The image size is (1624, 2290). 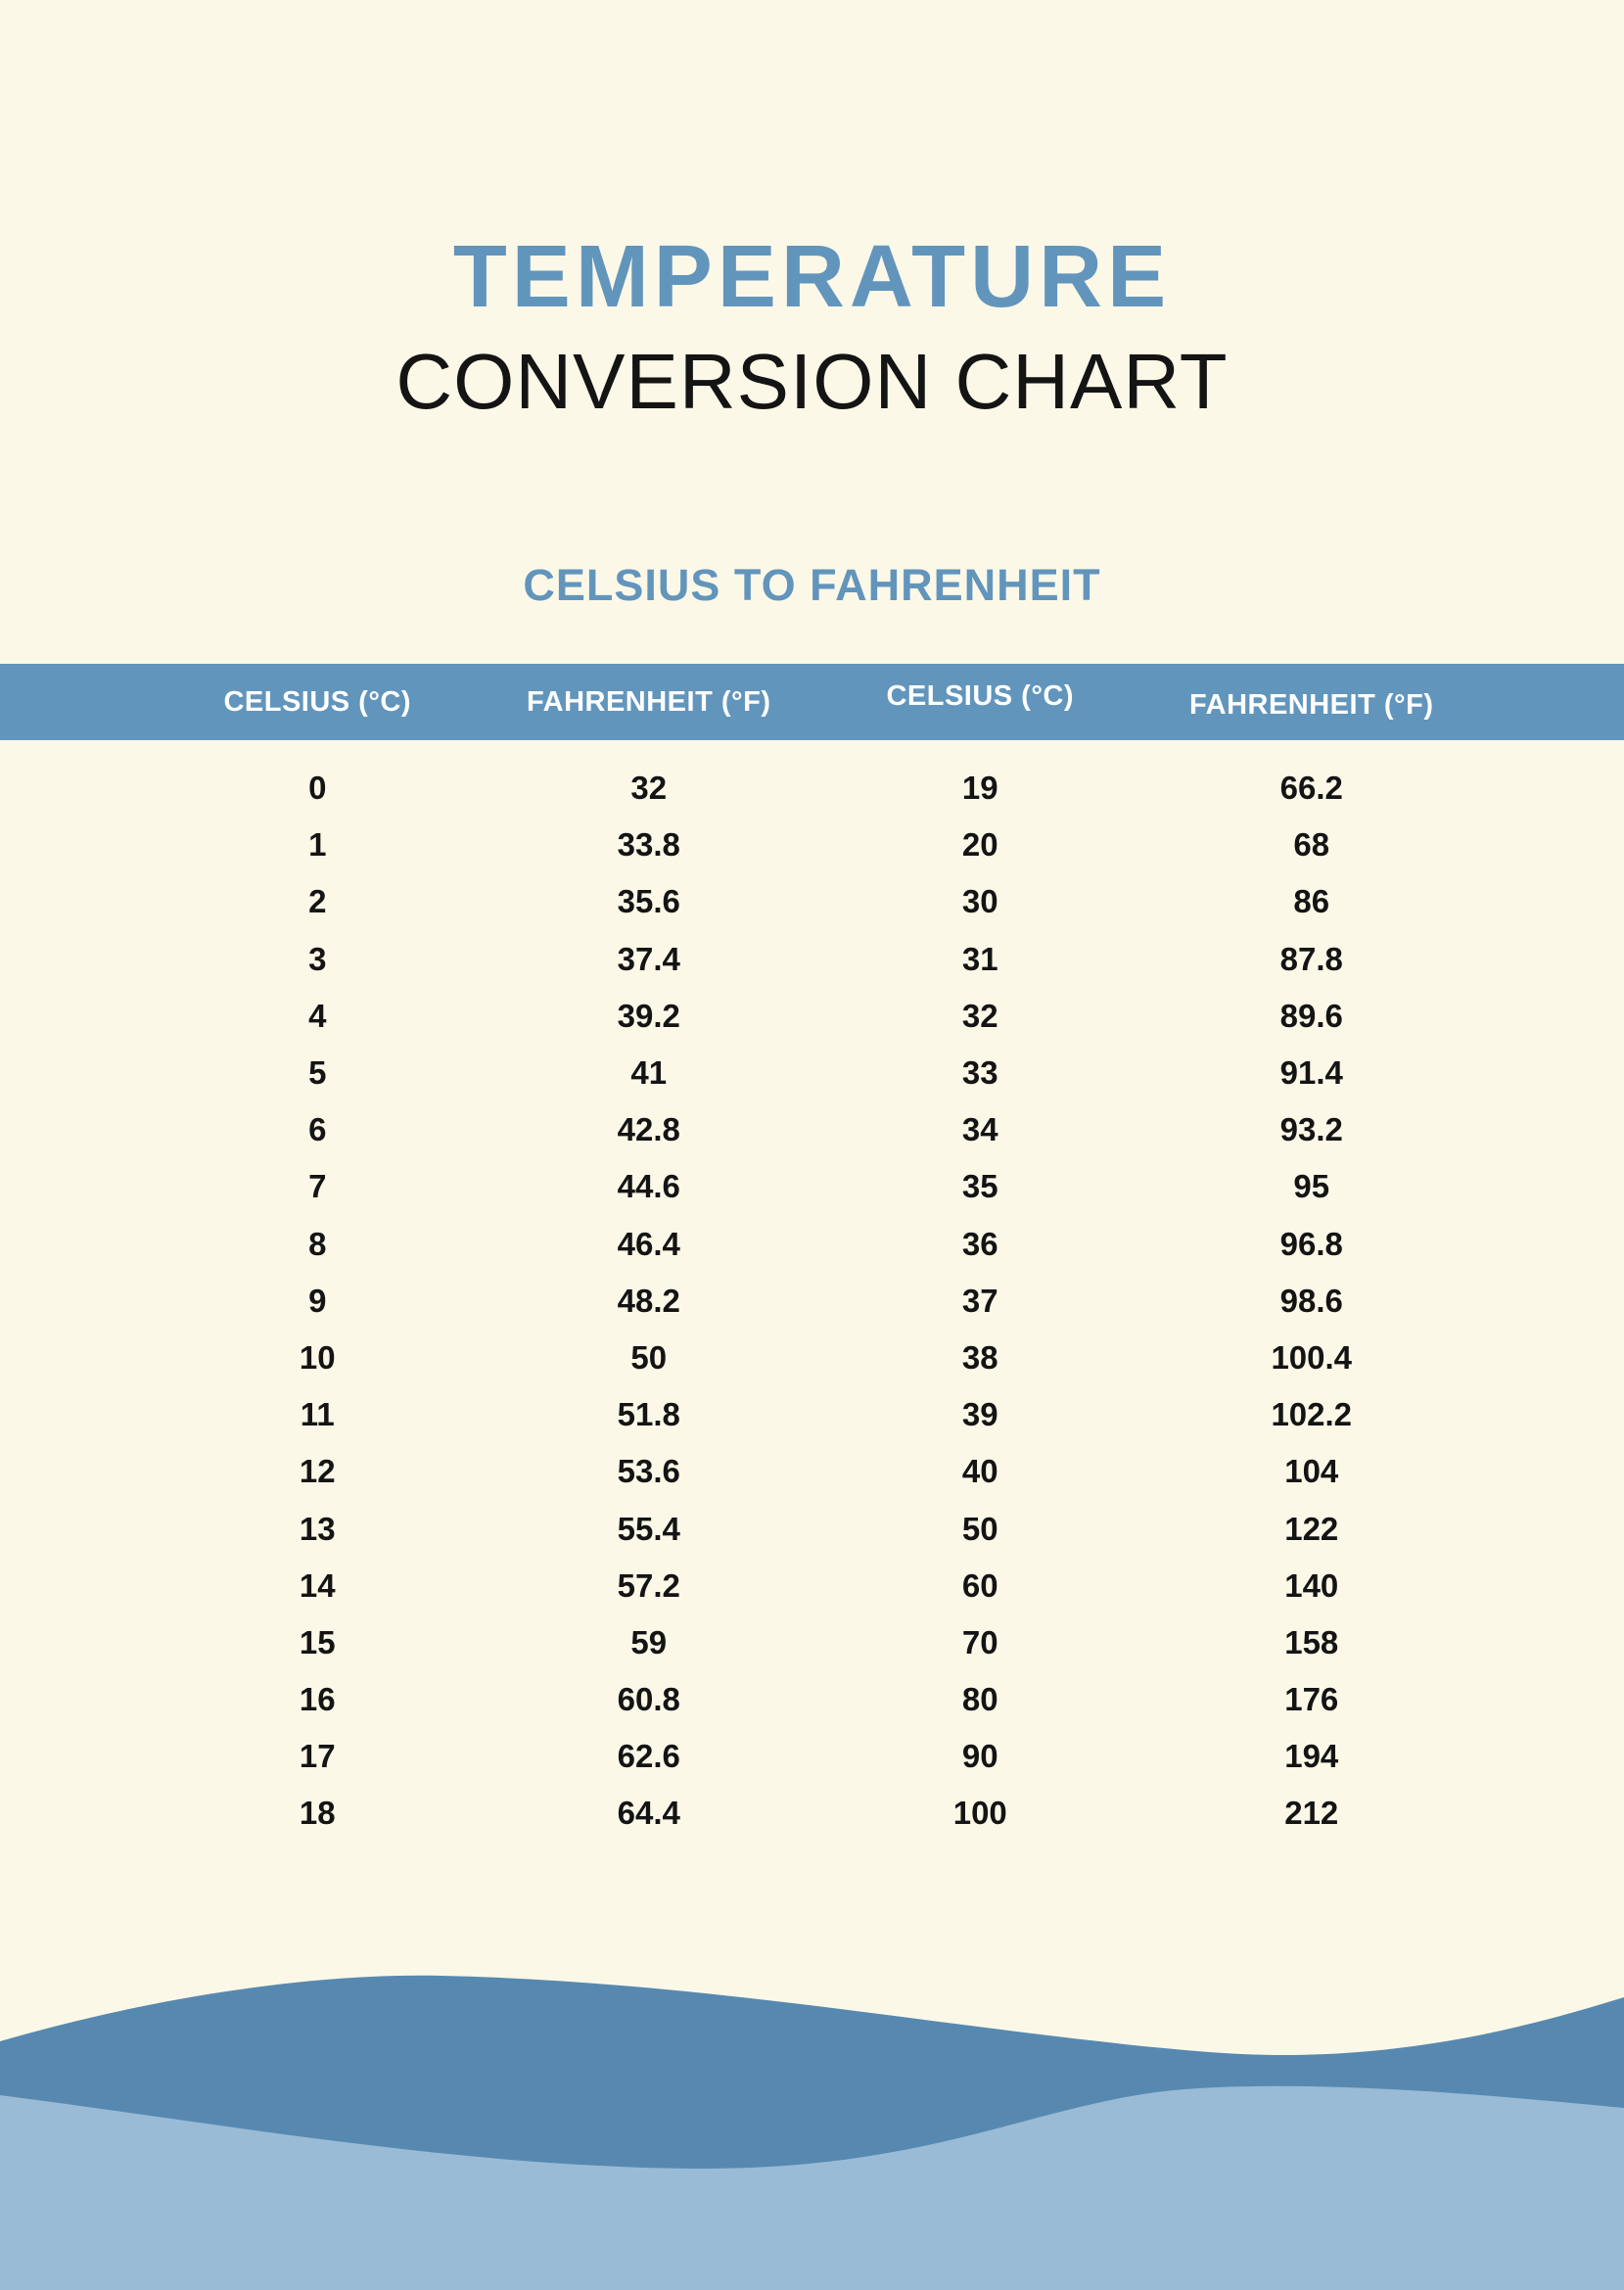 What do you see at coordinates (815, 1129) in the screenshot?
I see `table-row: 6 42.8 34 93.2` at bounding box center [815, 1129].